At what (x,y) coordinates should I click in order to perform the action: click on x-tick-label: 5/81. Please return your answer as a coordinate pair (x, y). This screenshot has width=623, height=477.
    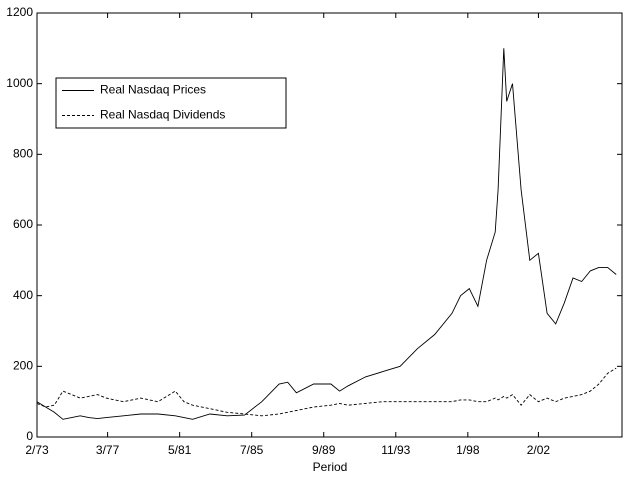
    Looking at the image, I should click on (180, 450).